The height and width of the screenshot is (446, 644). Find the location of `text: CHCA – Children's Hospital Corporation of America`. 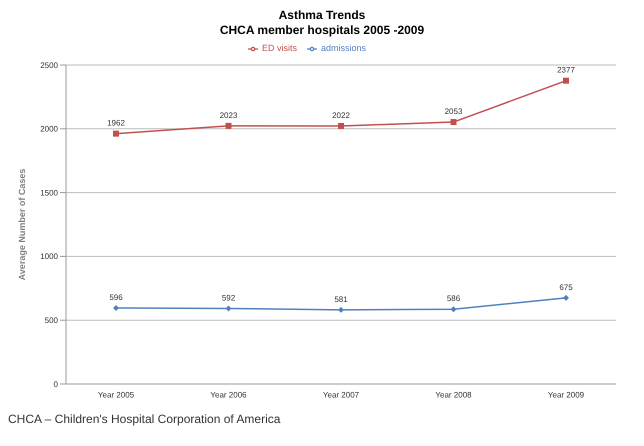

text: CHCA – Children's Hospital Corporation of America is located at coordinates (145, 419).